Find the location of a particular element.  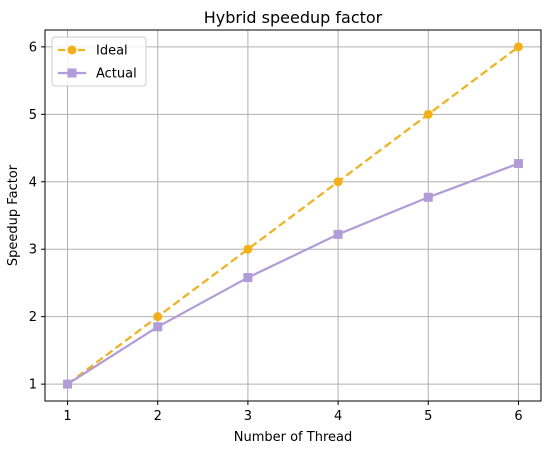

y-tick-label: 3 is located at coordinates (33, 250).